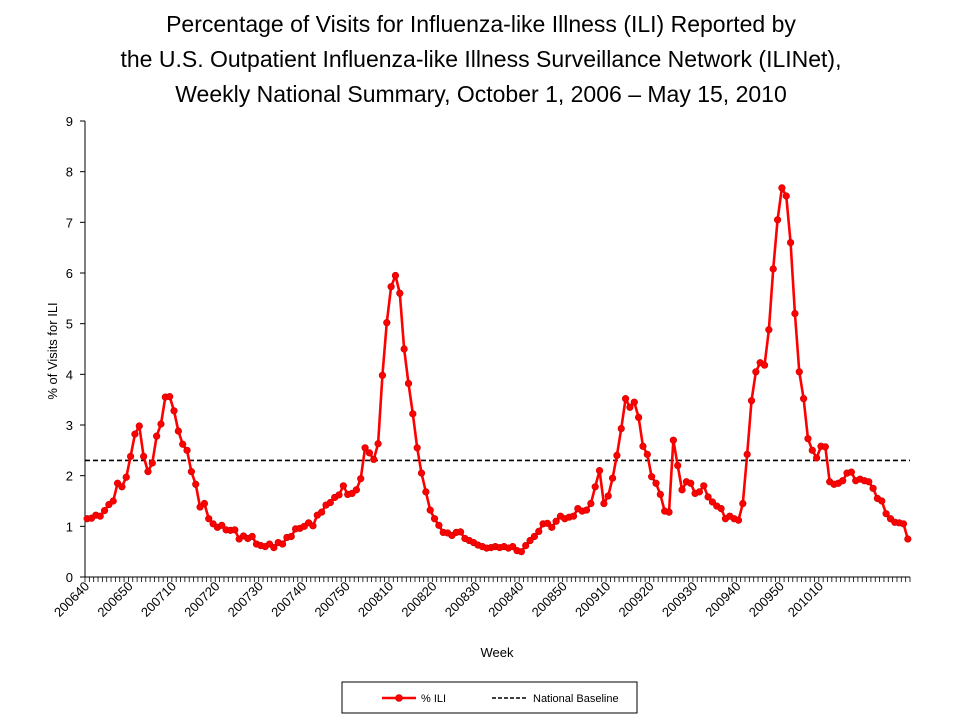 This screenshot has height=720, width=960. Describe the element at coordinates (399, 698) in the screenshot. I see `legend-ili-marker` at that location.